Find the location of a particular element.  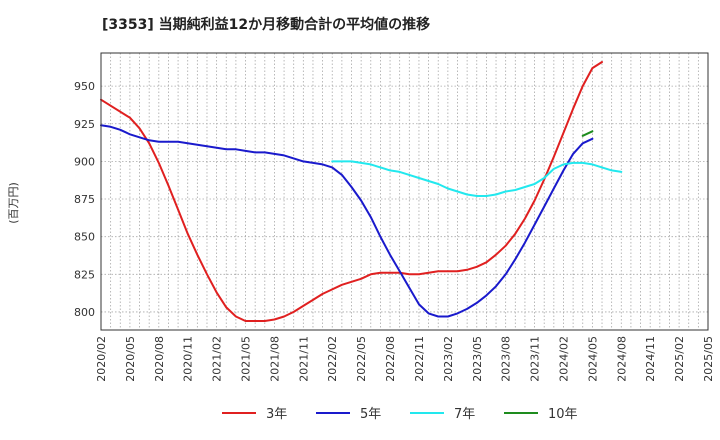

y-tick-label: 875 is located at coordinates (84, 199).